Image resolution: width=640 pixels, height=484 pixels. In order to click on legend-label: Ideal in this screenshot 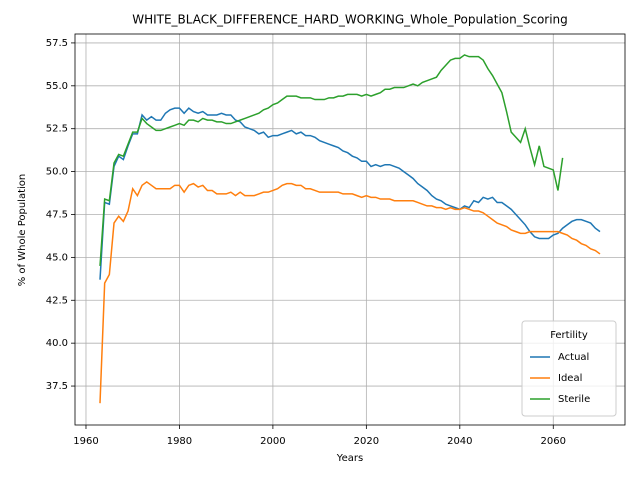, I will do `click(570, 378)`.